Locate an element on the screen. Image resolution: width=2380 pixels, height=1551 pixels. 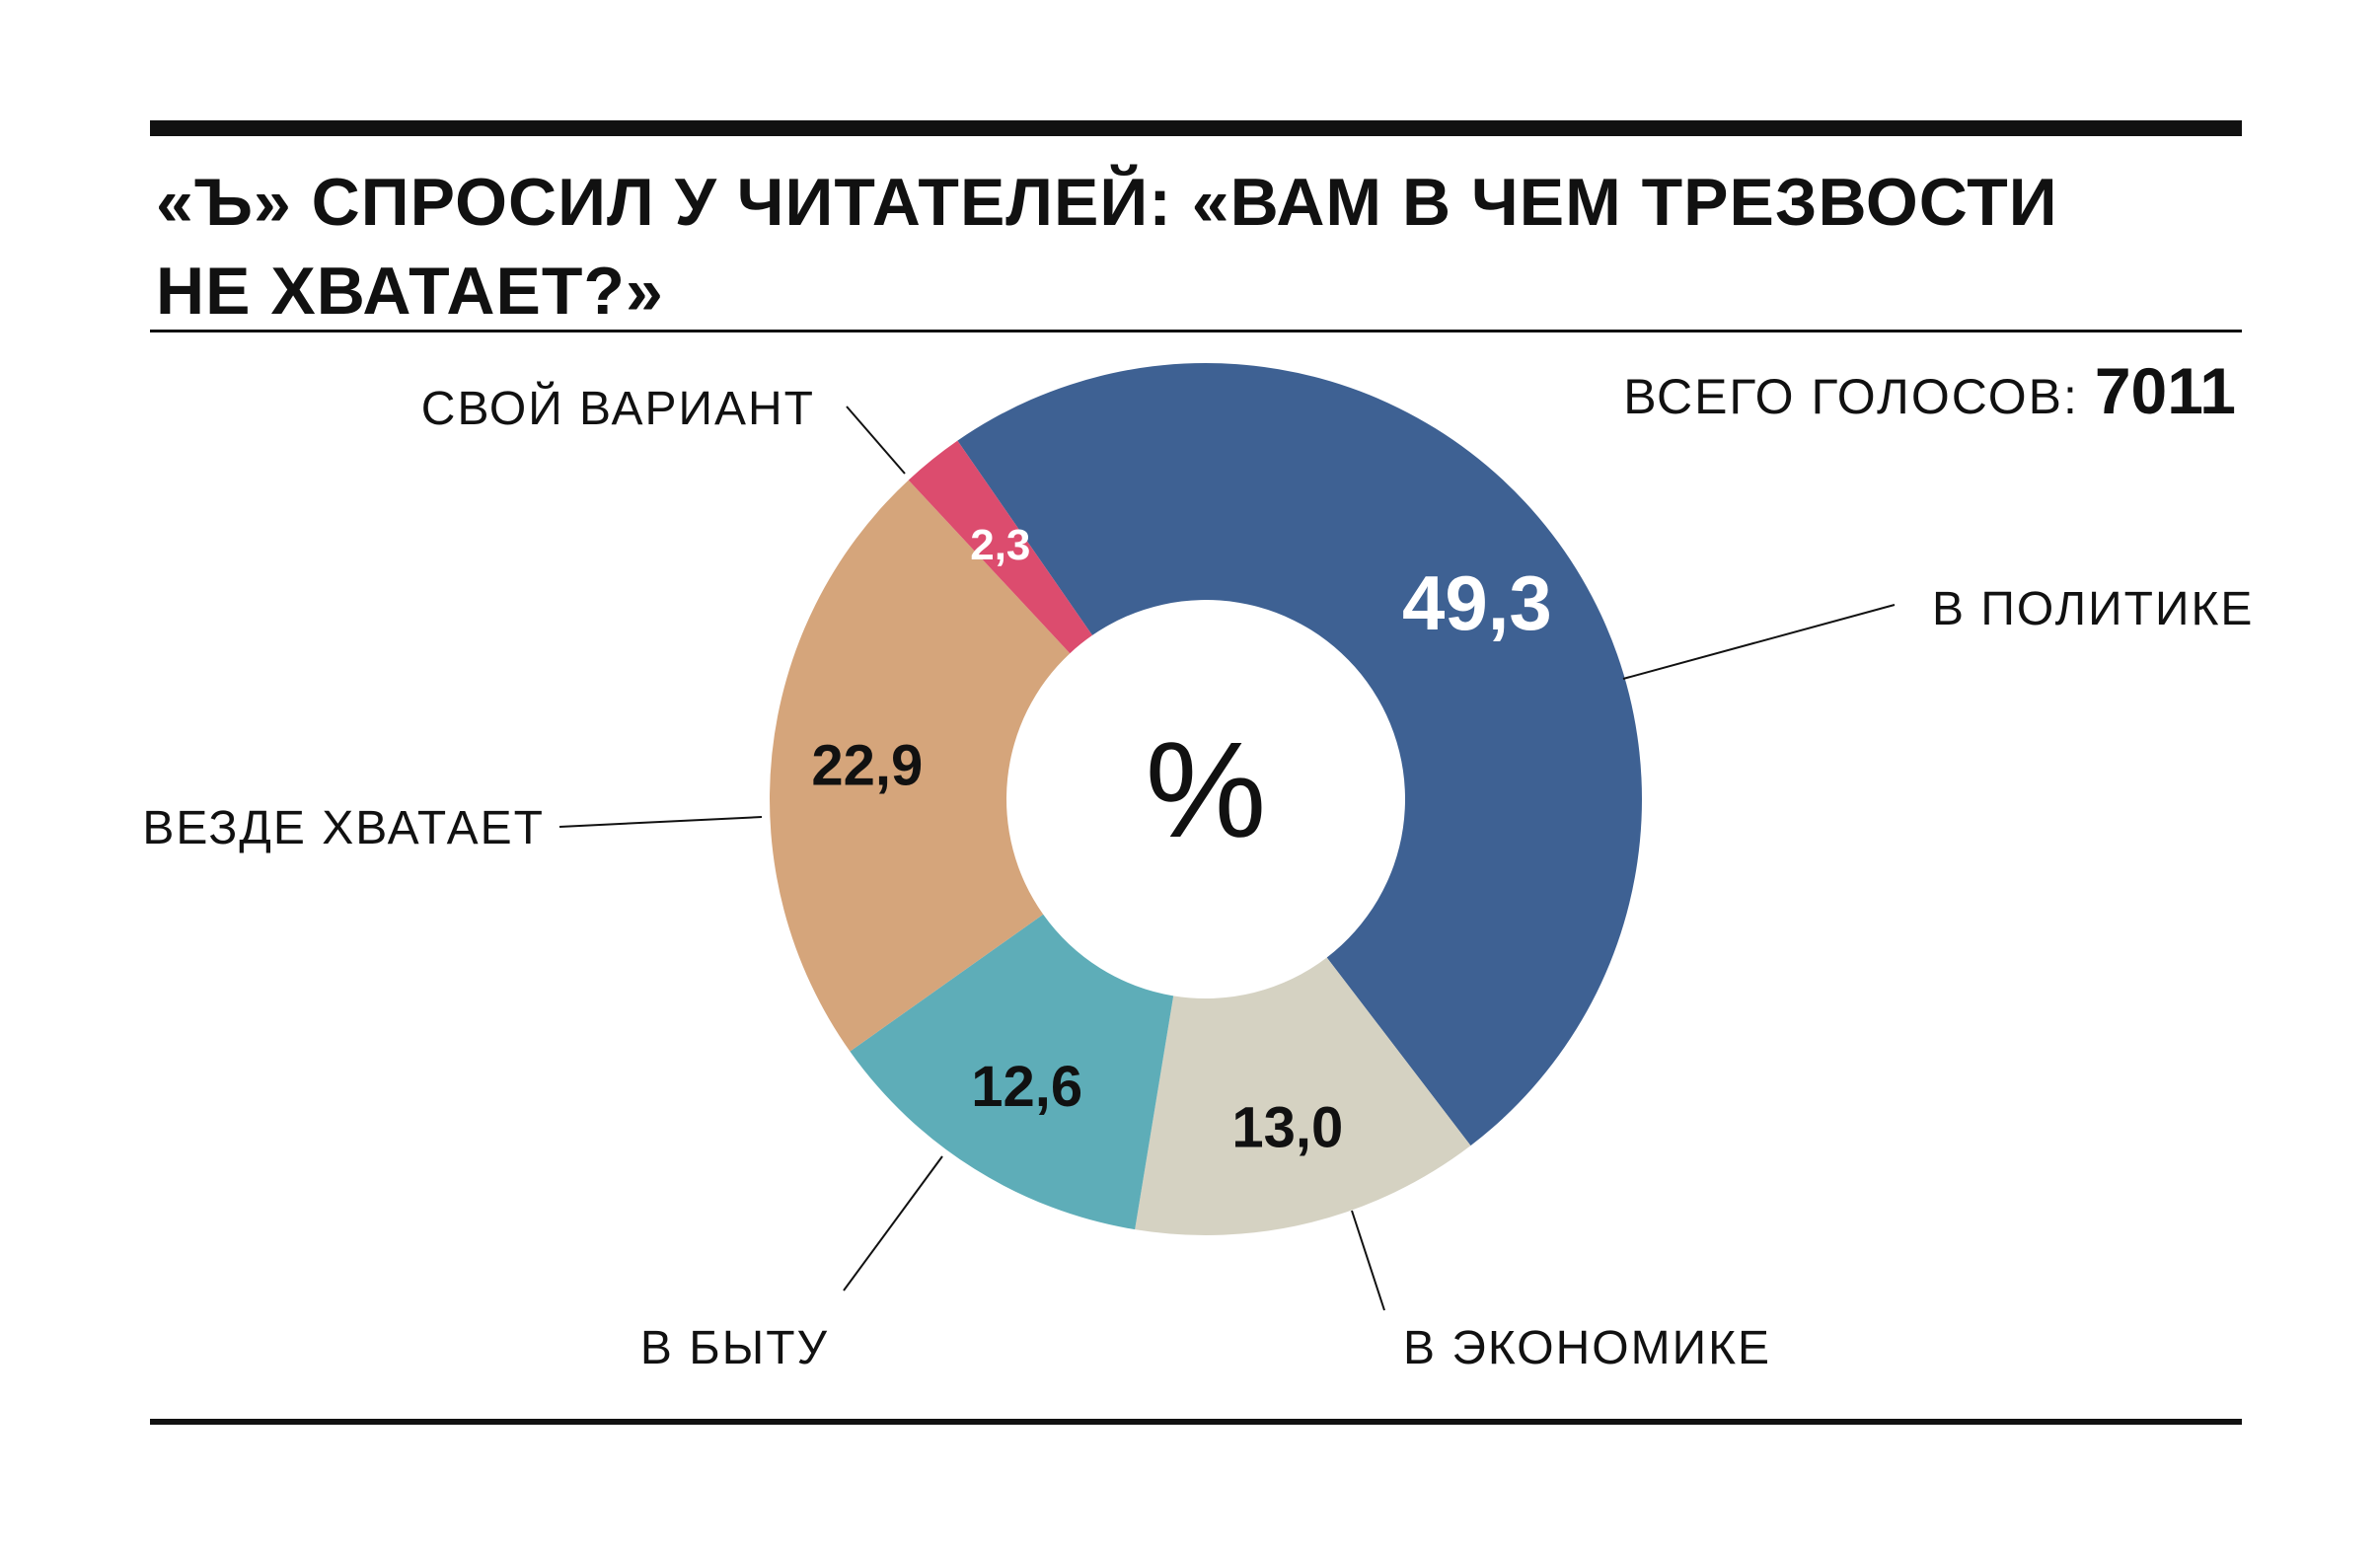
value-label-в-политике: 49,3 is located at coordinates (1477, 602).